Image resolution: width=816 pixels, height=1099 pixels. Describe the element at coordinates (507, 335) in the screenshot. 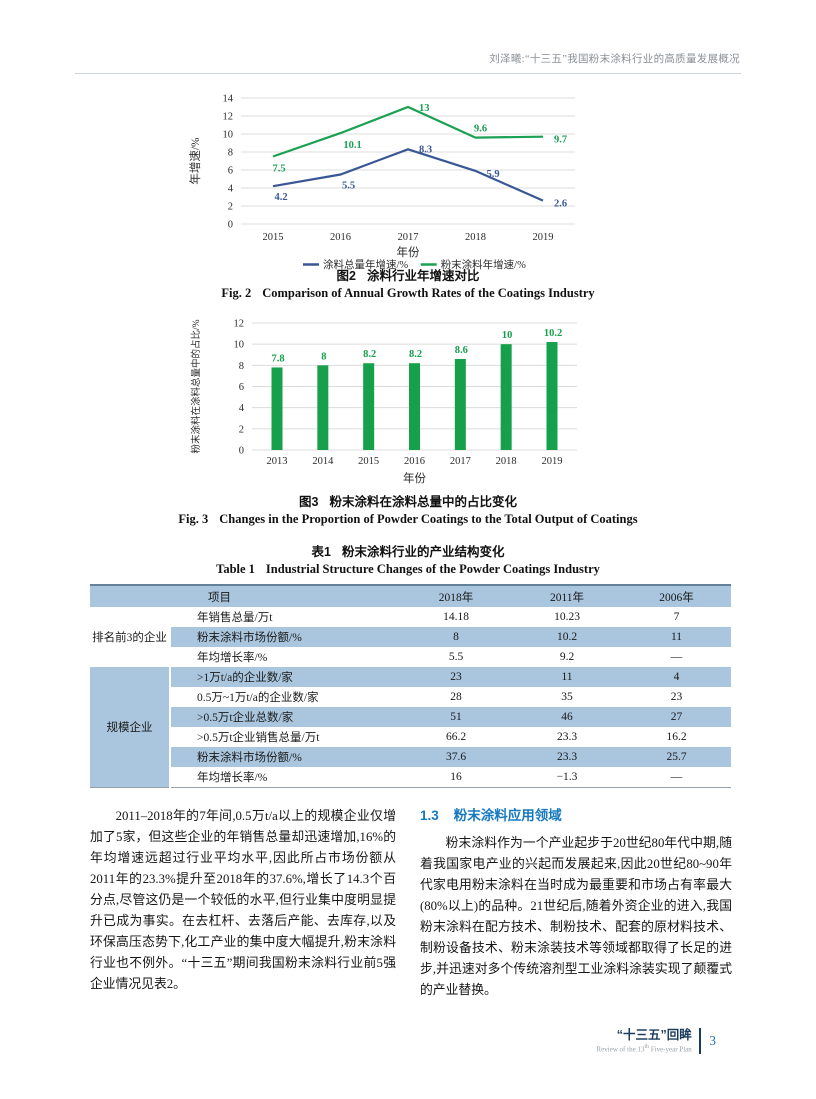

I see `data-label: 10` at that location.